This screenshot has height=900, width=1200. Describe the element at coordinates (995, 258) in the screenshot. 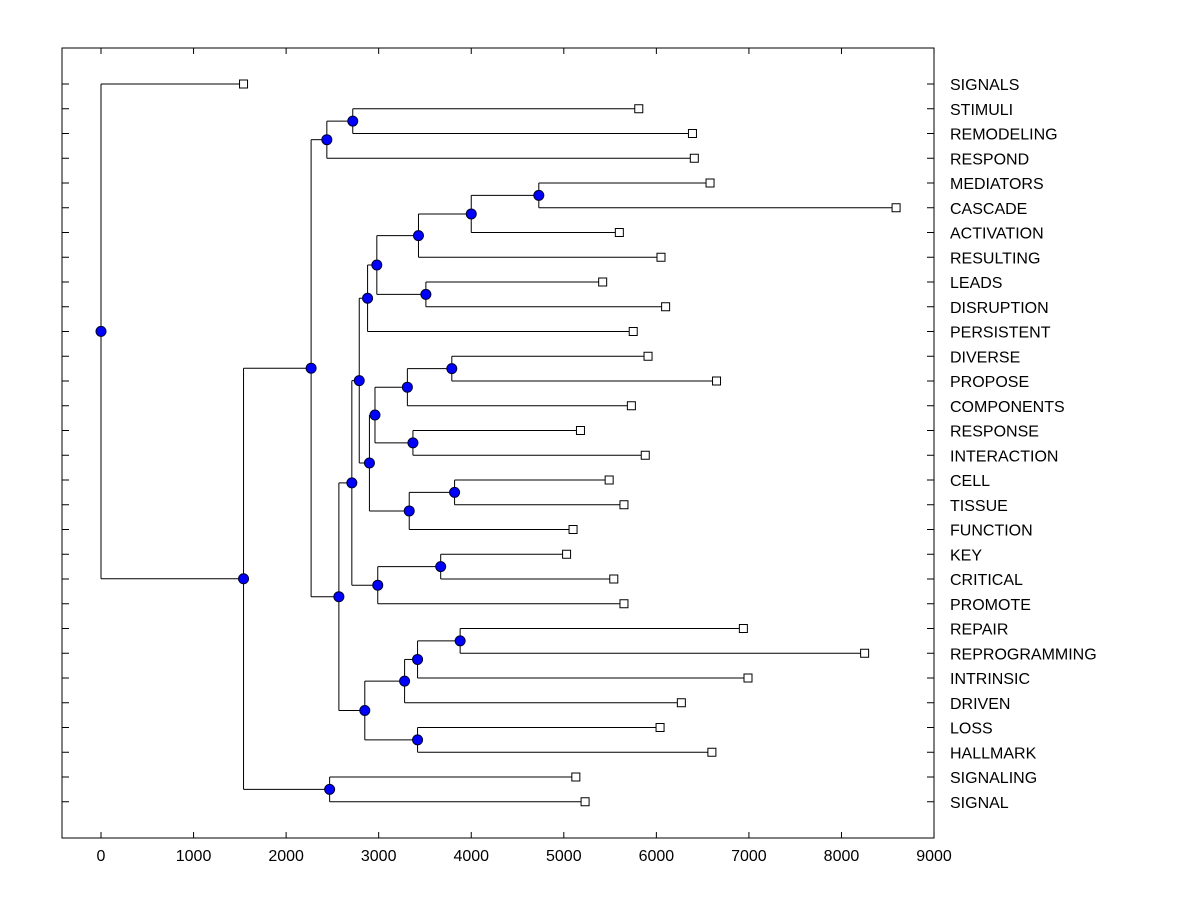

I see `leaf-label: RESULTING` at that location.